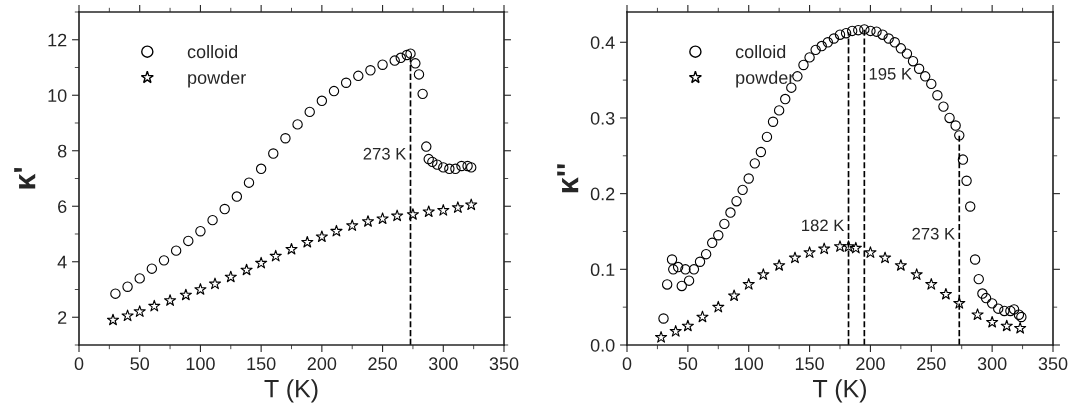  What do you see at coordinates (57, 40) in the screenshot?
I see `y-tick-label: 12` at bounding box center [57, 40].